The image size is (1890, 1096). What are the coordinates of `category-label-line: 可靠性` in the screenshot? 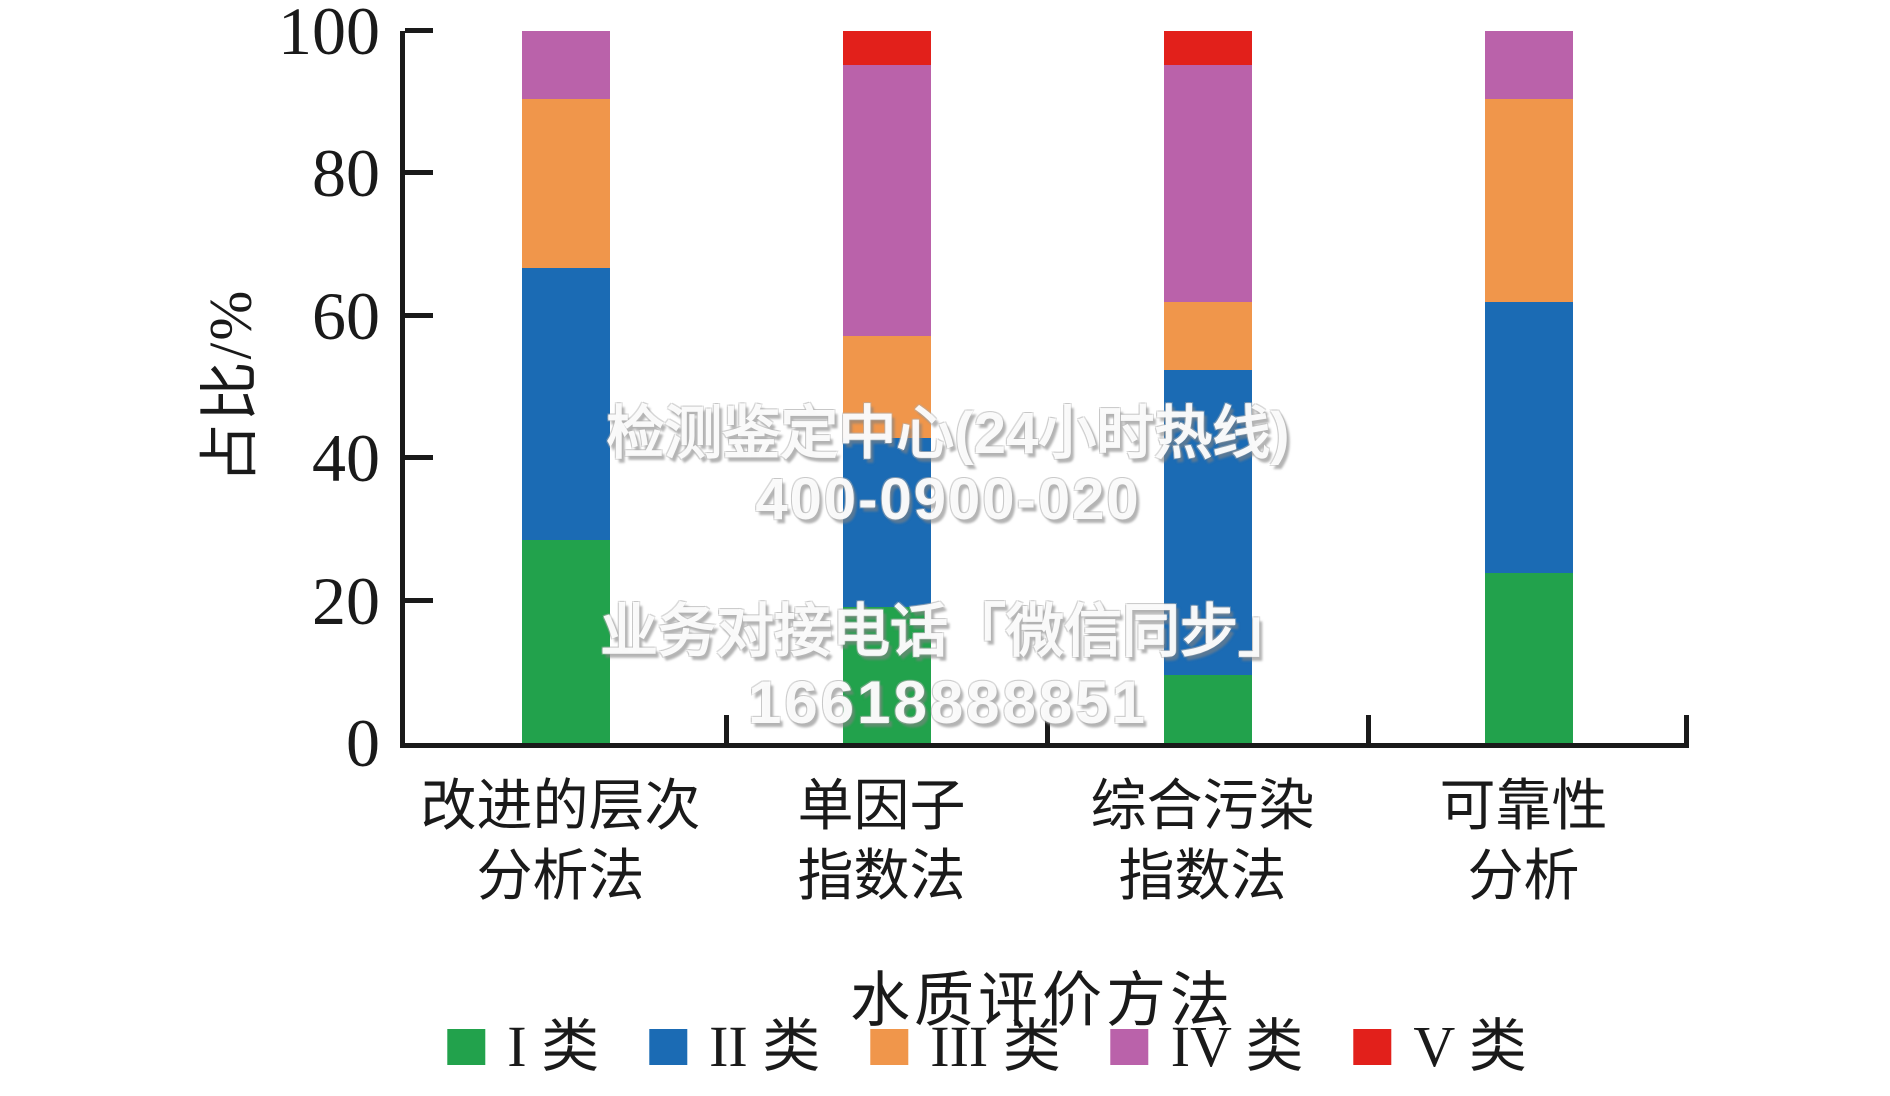 It's located at (1523, 807).